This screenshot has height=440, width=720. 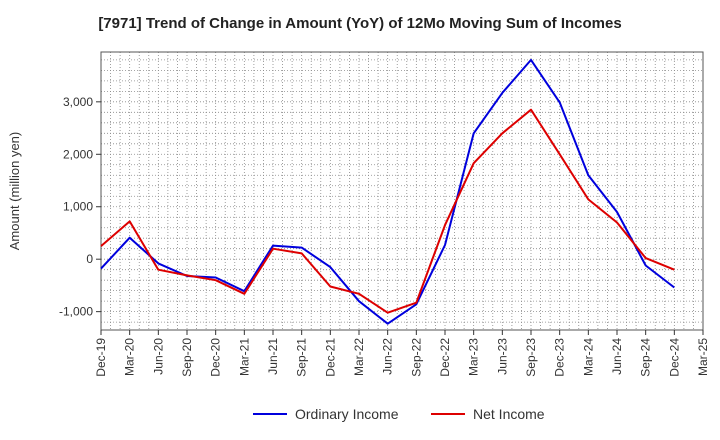 I want to click on x-tick-label: Mar-24, so click(x=588, y=357).